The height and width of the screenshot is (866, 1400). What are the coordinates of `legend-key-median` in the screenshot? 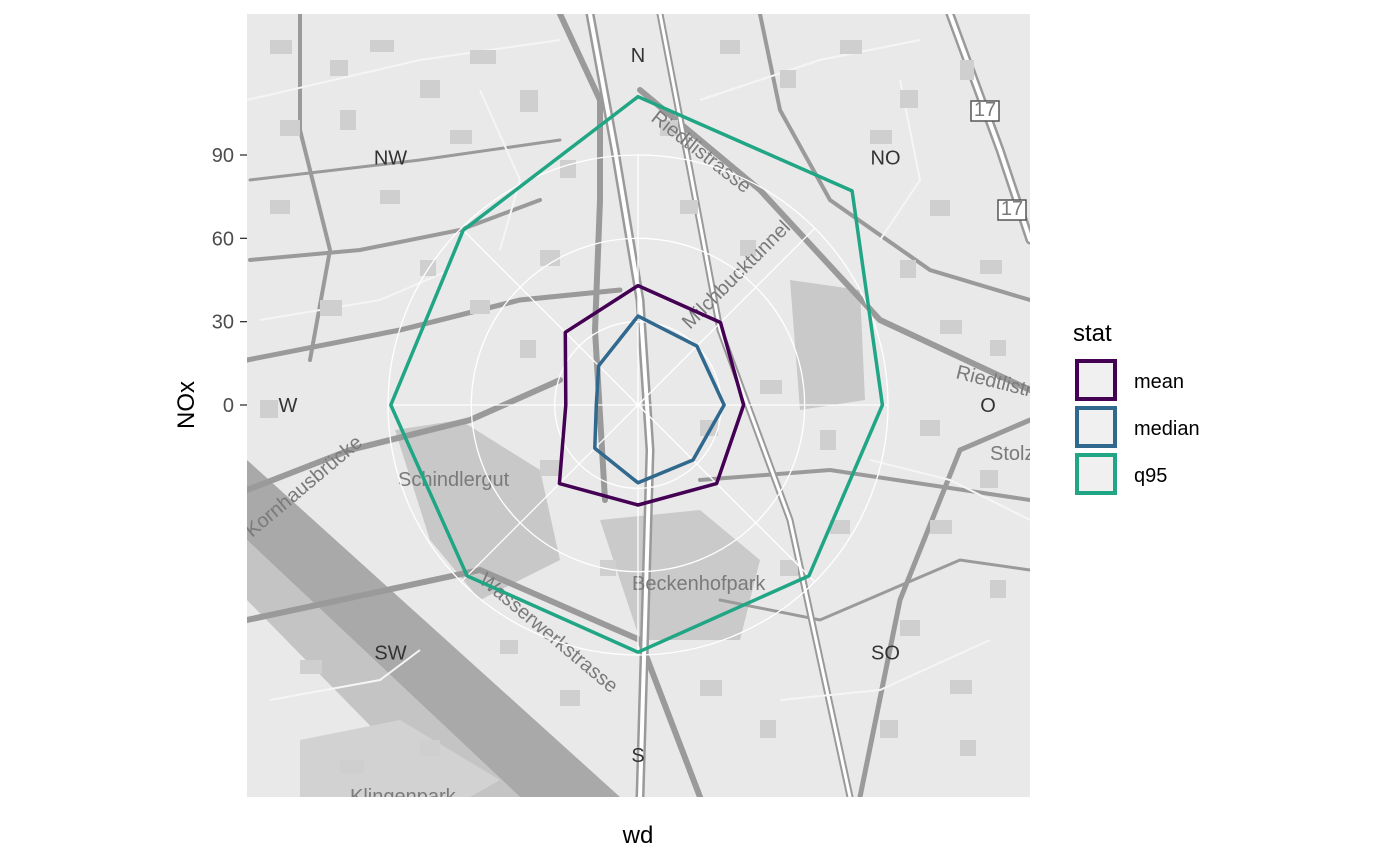 It's located at (1096, 427).